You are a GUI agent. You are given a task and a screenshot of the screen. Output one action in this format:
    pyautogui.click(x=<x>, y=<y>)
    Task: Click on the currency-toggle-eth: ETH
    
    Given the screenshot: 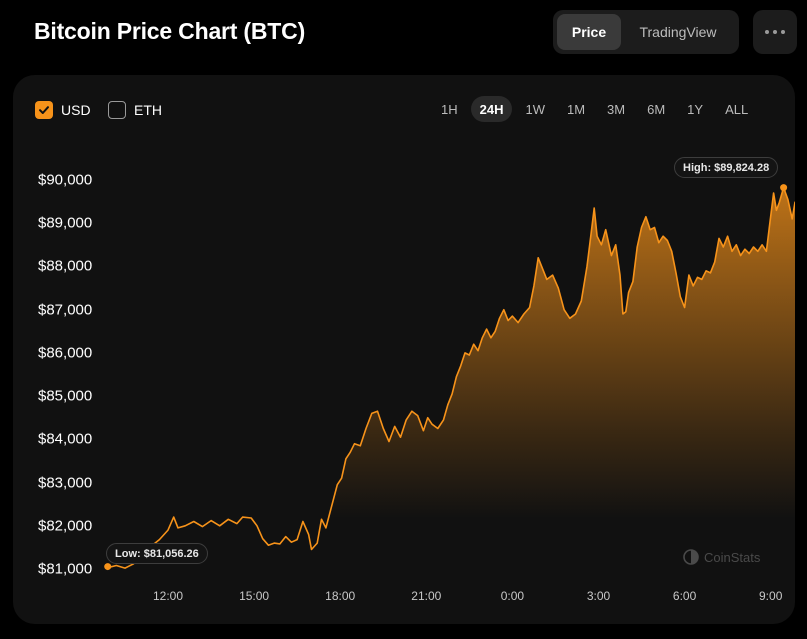 What is the action you would take?
    pyautogui.click(x=135, y=110)
    